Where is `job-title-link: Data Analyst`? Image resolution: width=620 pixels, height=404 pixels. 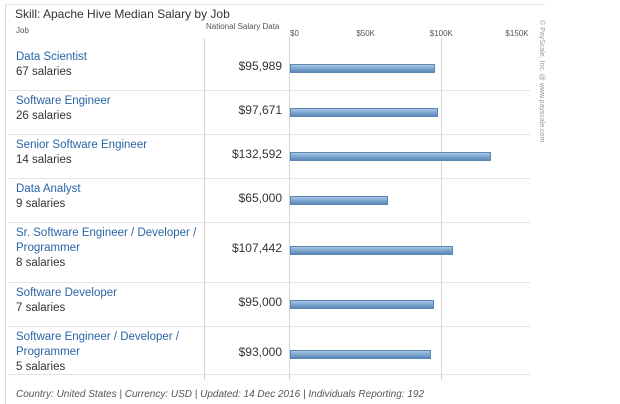 job-title-link: Data Analyst is located at coordinates (48, 189).